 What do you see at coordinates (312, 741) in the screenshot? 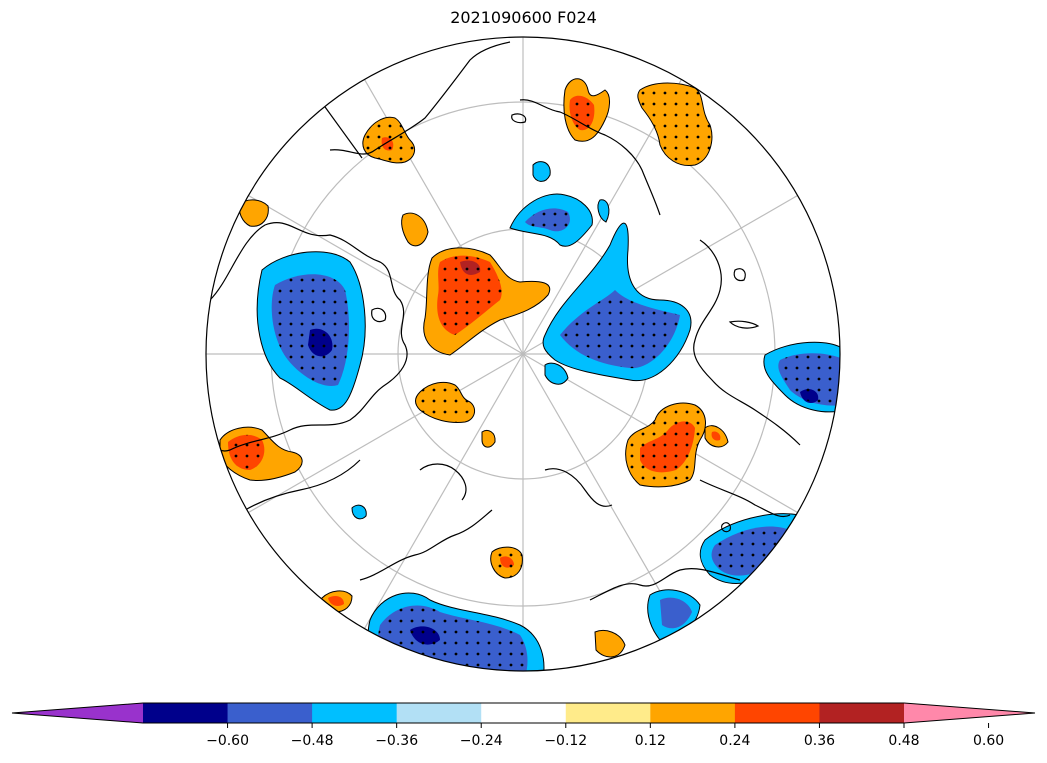
I see `colorbar-tick-label: −0.48` at bounding box center [312, 741].